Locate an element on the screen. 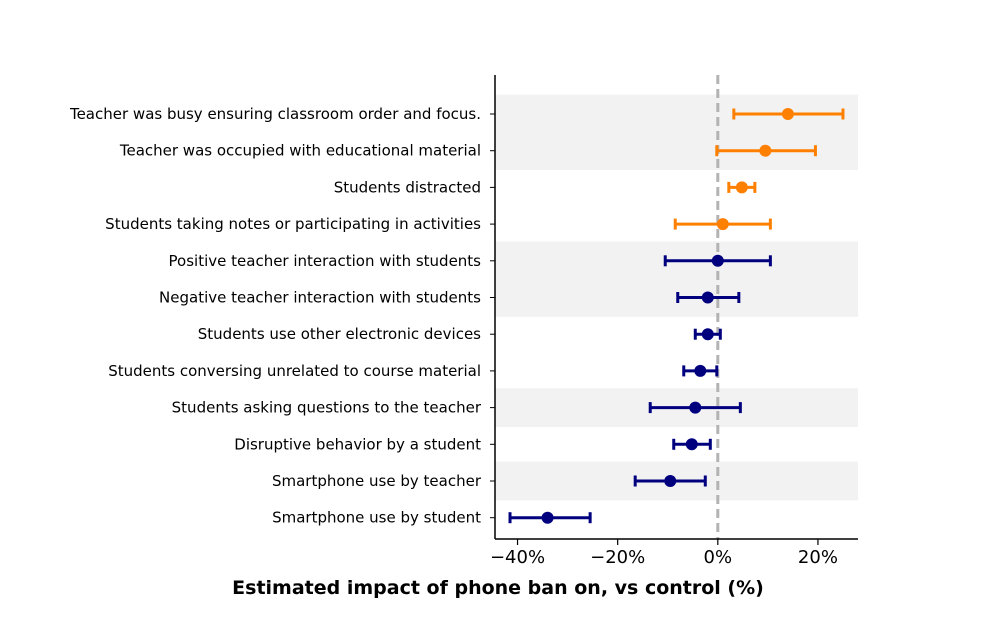  x-tick-label: 20% is located at coordinates (818, 557).